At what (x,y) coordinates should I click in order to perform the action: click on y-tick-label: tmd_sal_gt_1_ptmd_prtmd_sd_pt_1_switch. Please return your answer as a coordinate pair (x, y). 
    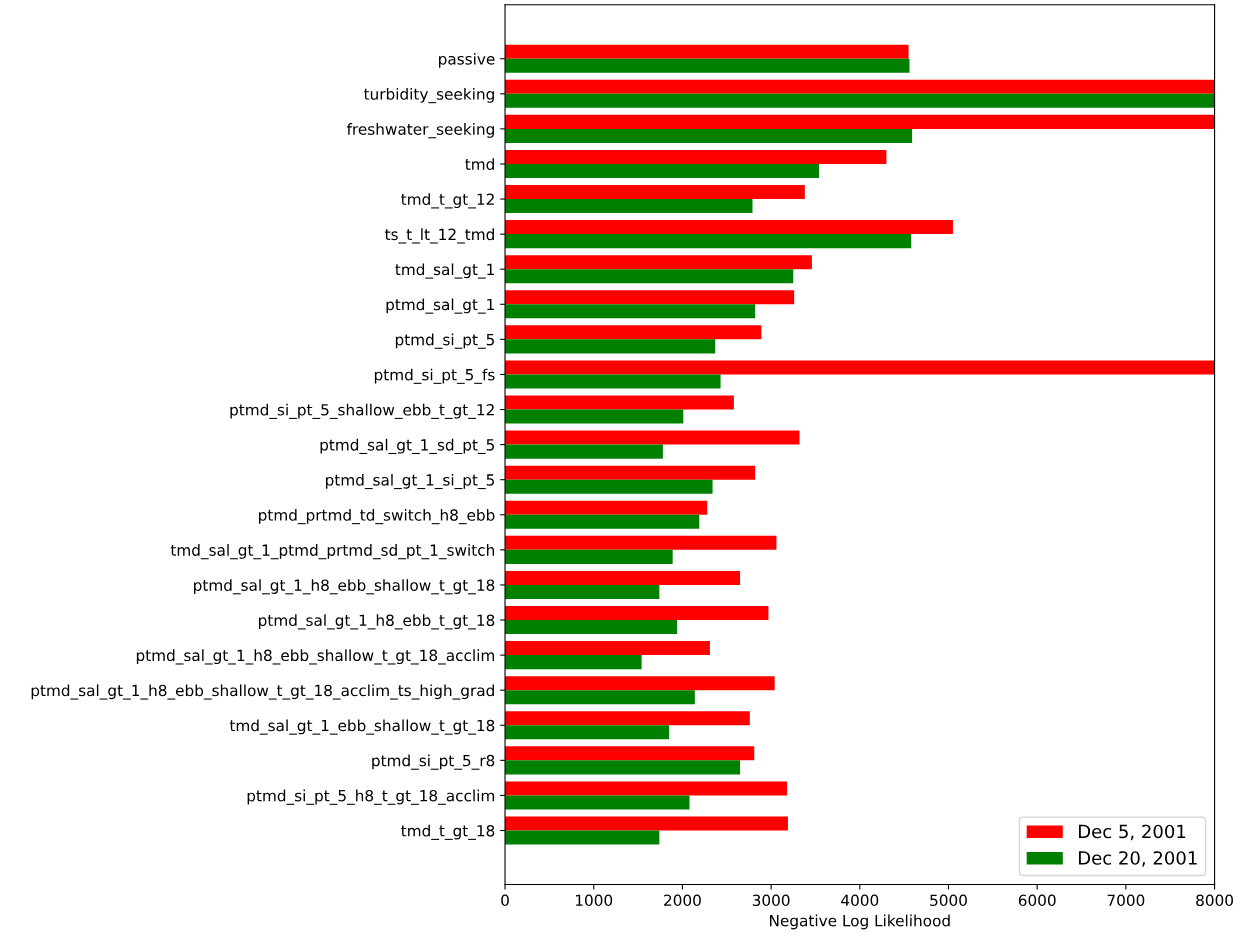
    Looking at the image, I should click on (332, 552).